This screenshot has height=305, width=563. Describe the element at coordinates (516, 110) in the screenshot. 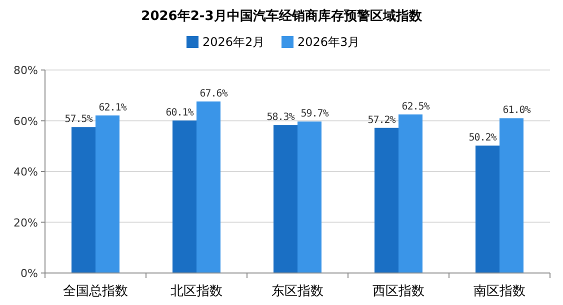

I see `data-label: 61.0%` at that location.